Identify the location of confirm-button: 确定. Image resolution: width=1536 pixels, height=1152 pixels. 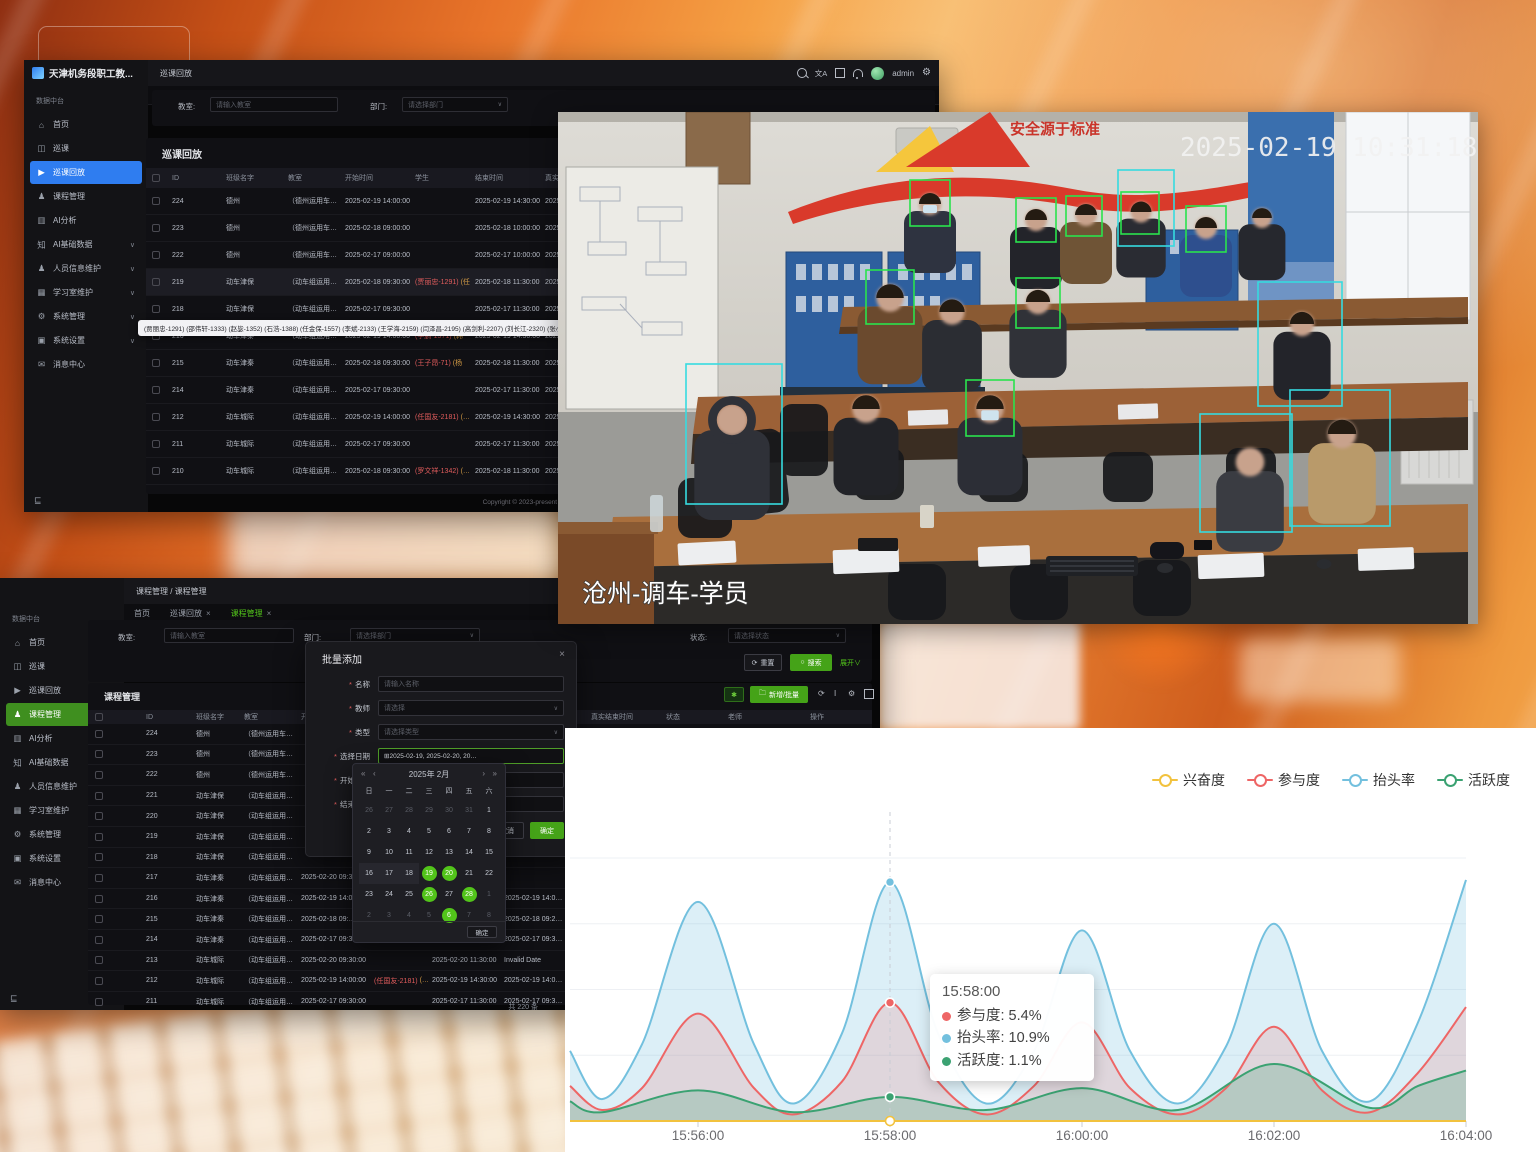
(547, 830).